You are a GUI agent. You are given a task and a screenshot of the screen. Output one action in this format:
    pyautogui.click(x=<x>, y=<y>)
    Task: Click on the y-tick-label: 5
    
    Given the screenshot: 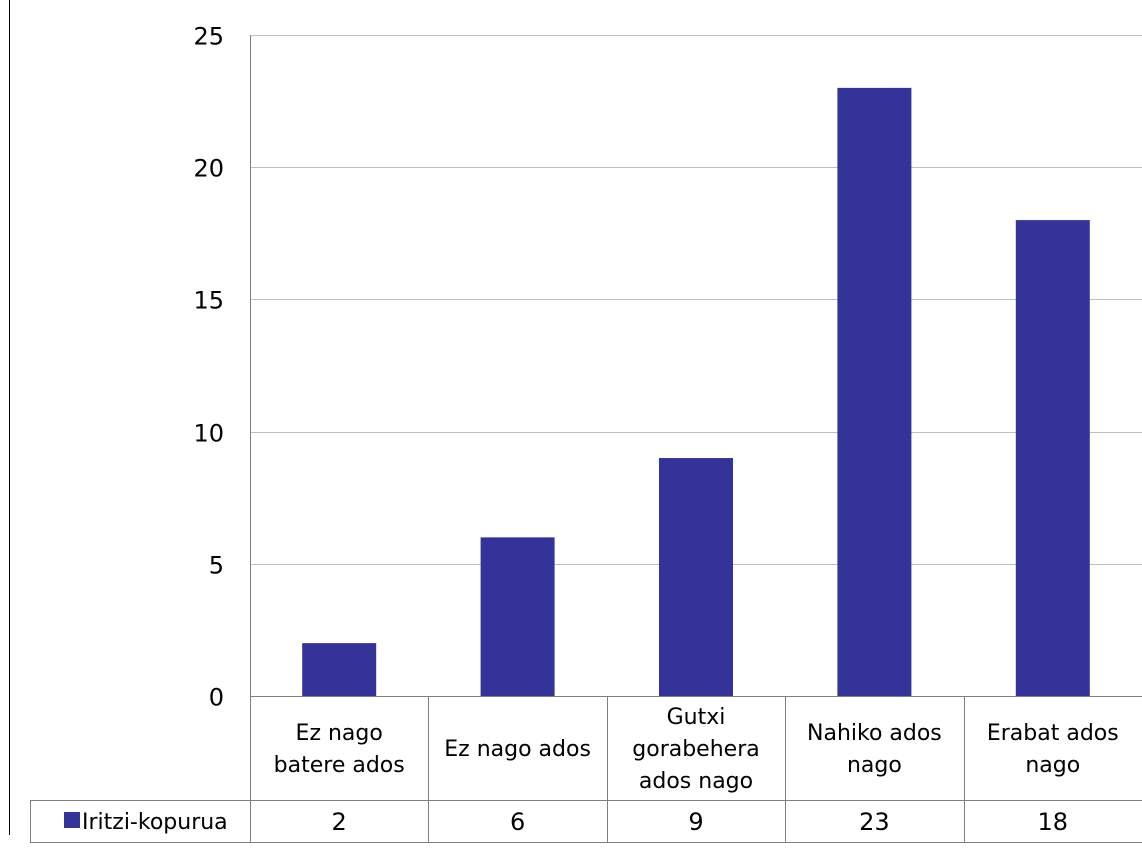 What is the action you would take?
    pyautogui.click(x=216, y=566)
    